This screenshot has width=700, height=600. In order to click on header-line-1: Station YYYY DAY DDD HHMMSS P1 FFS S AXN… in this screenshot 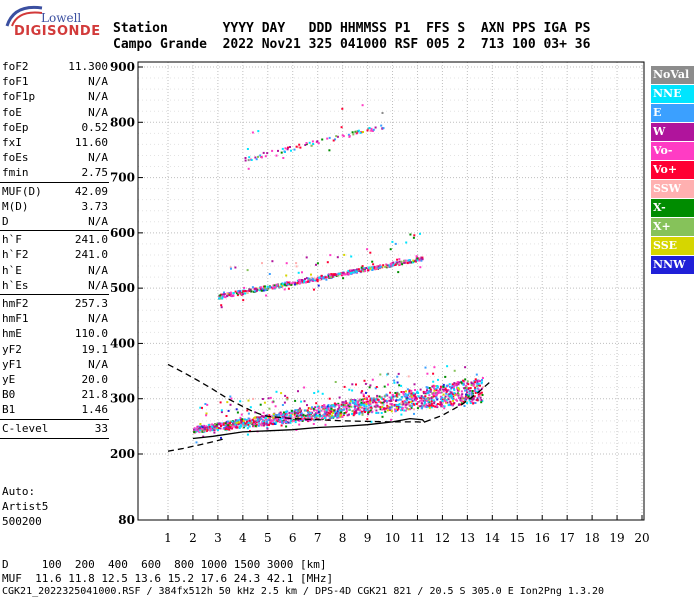, I will do `click(352, 28)`.